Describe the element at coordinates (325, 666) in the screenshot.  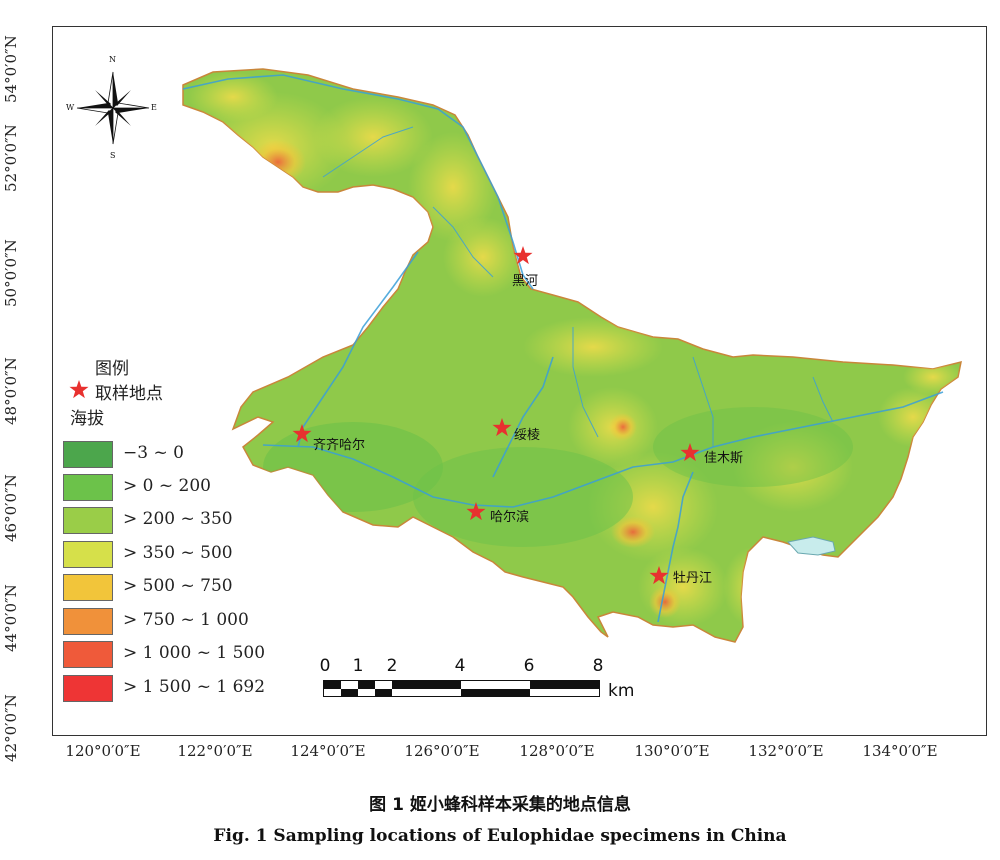
I see `scale-num-0: 0` at that location.